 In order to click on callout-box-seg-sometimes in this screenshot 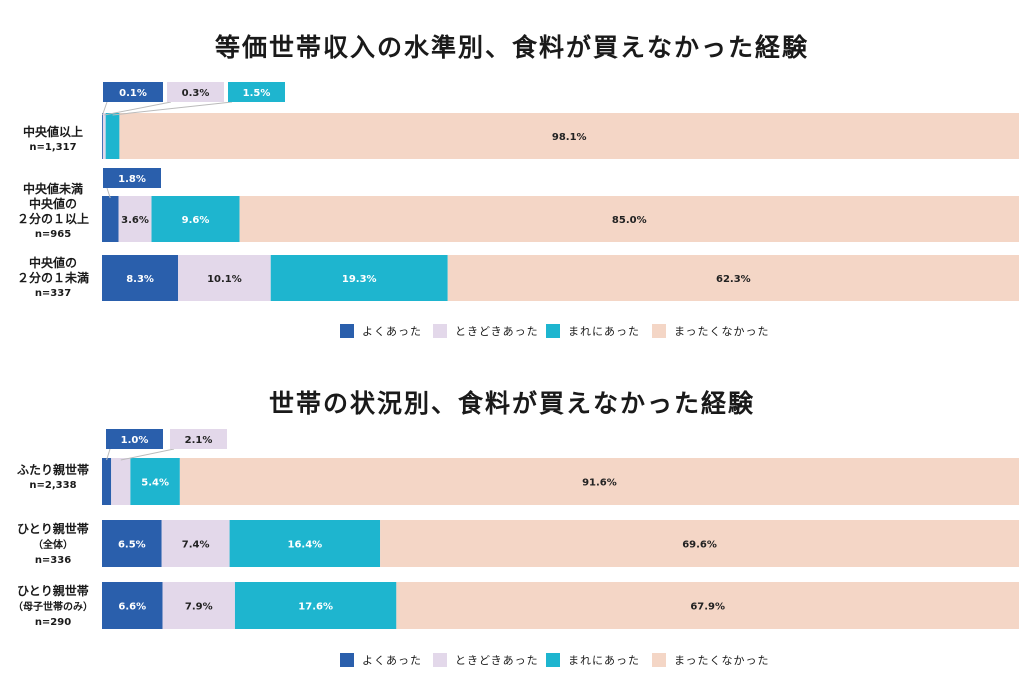, I will do `click(195, 92)`.